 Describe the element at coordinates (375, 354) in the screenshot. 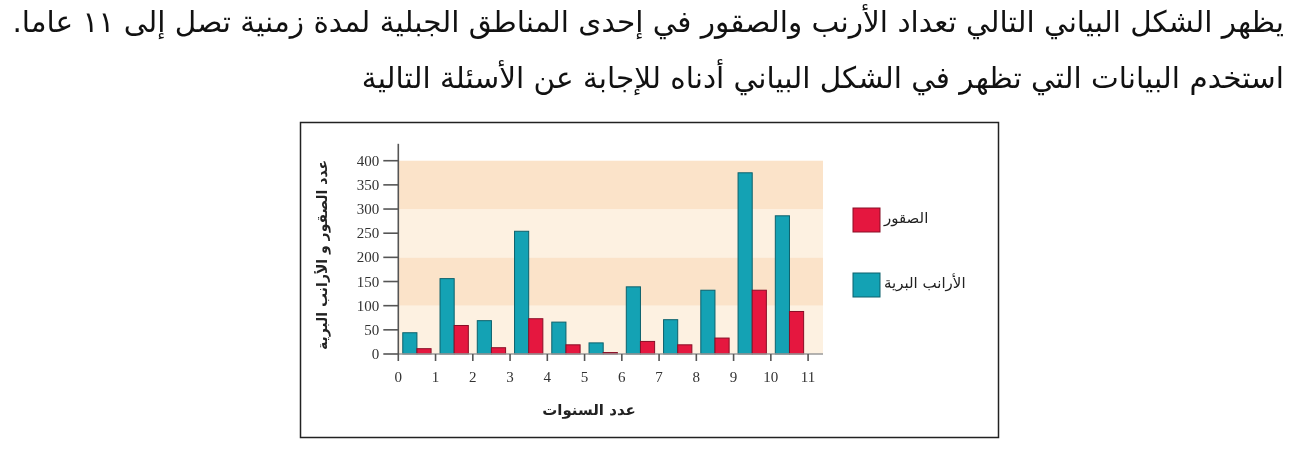

I see `y-tick-label: 0` at that location.